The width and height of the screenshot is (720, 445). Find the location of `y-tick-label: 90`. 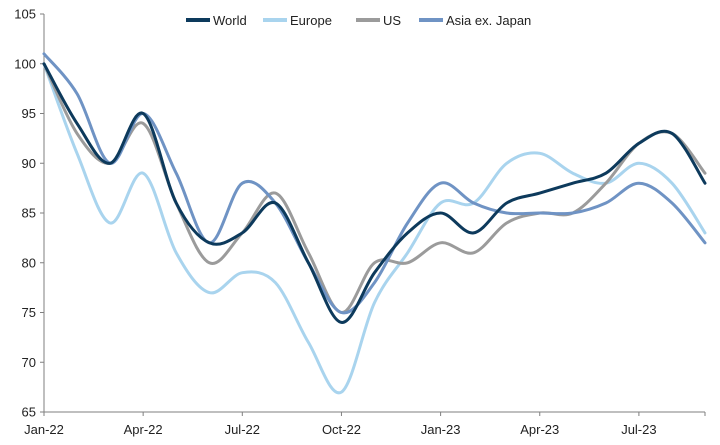

y-tick-label: 90 is located at coordinates (29, 163).